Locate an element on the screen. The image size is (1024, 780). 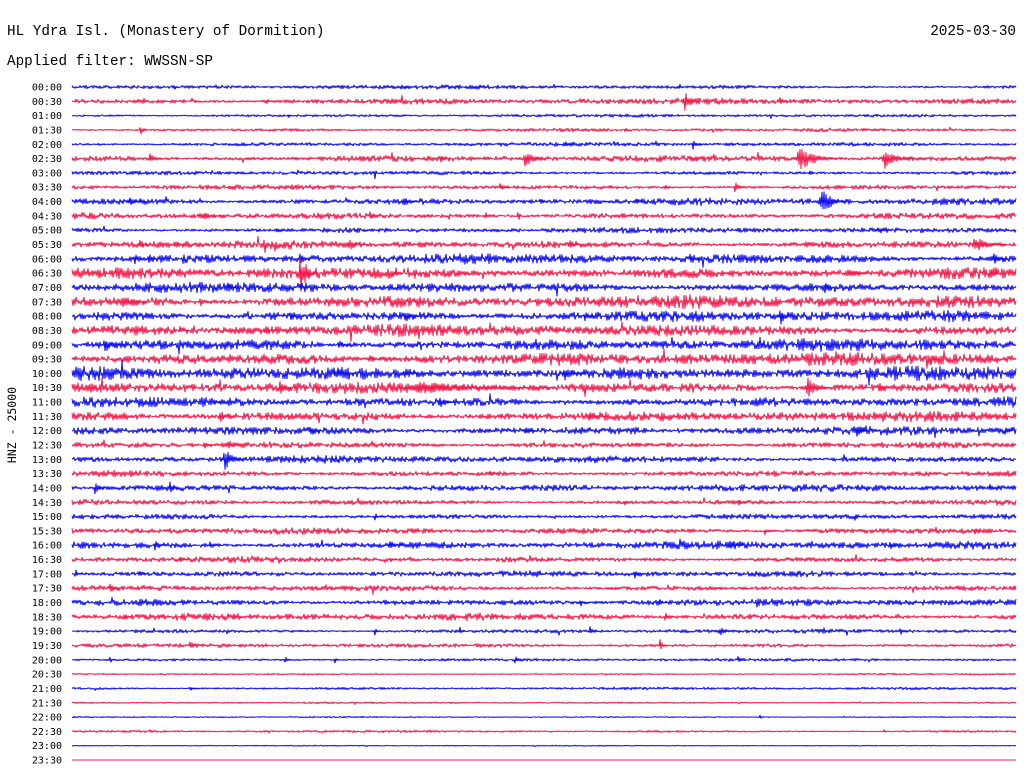
row-label-20-00: 20:00 is located at coordinates (47, 660).